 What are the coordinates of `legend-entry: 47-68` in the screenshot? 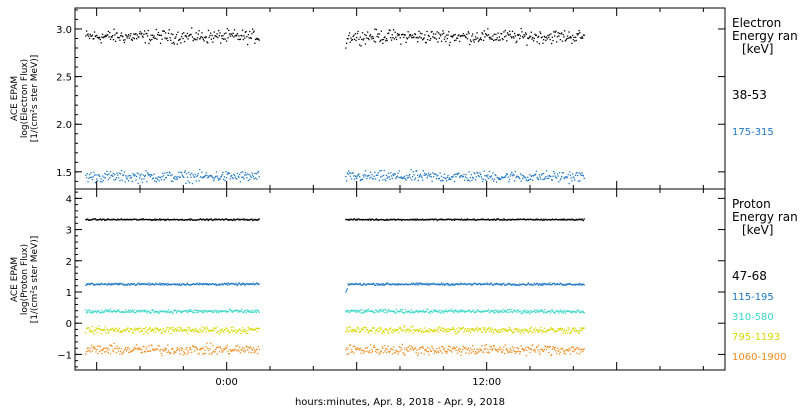 It's located at (749, 276).